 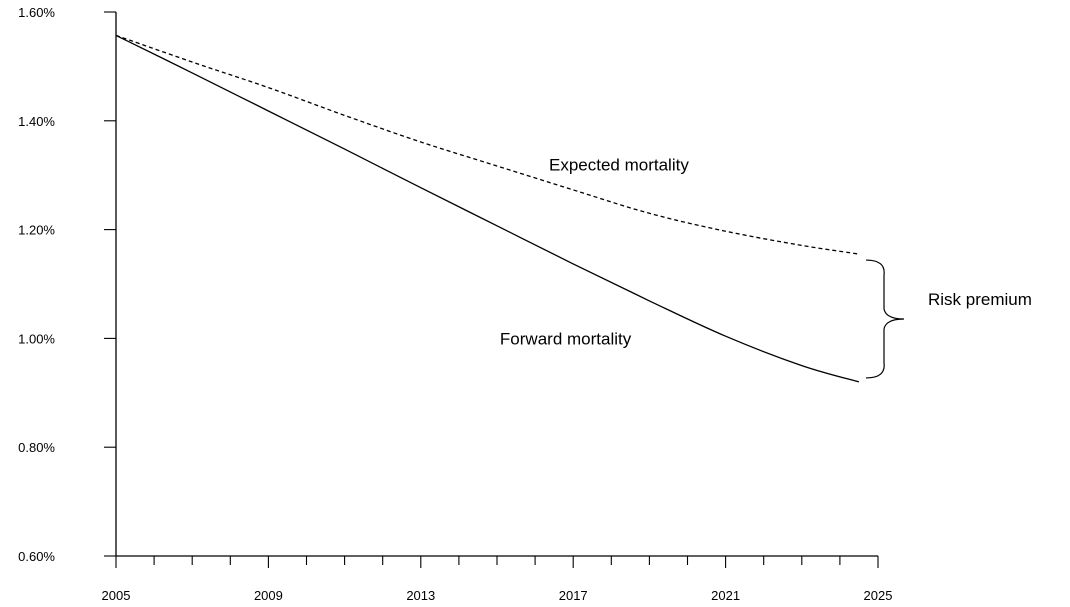 I want to click on x-tick-label: 2017, so click(x=573, y=595).